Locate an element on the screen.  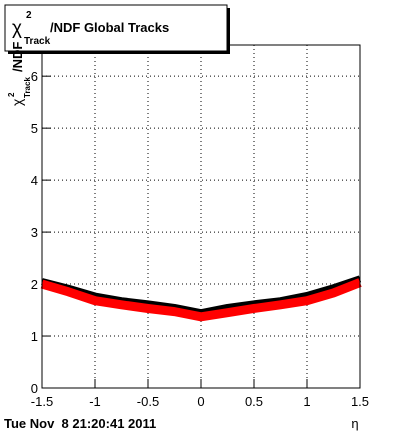
title-box is located at coordinates (116, 28).